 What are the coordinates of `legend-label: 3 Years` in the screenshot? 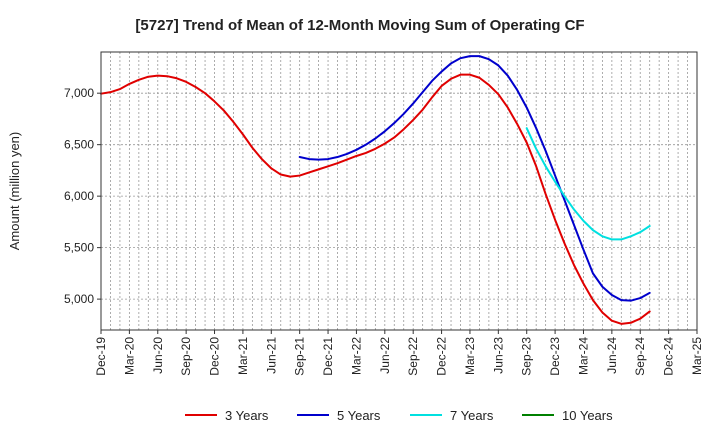 It's located at (247, 415).